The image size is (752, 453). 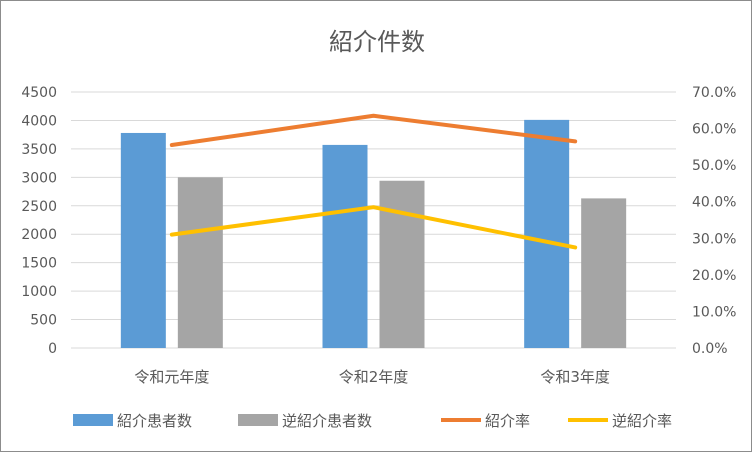 I want to click on right-tick-label: 70.0%, so click(x=714, y=93).